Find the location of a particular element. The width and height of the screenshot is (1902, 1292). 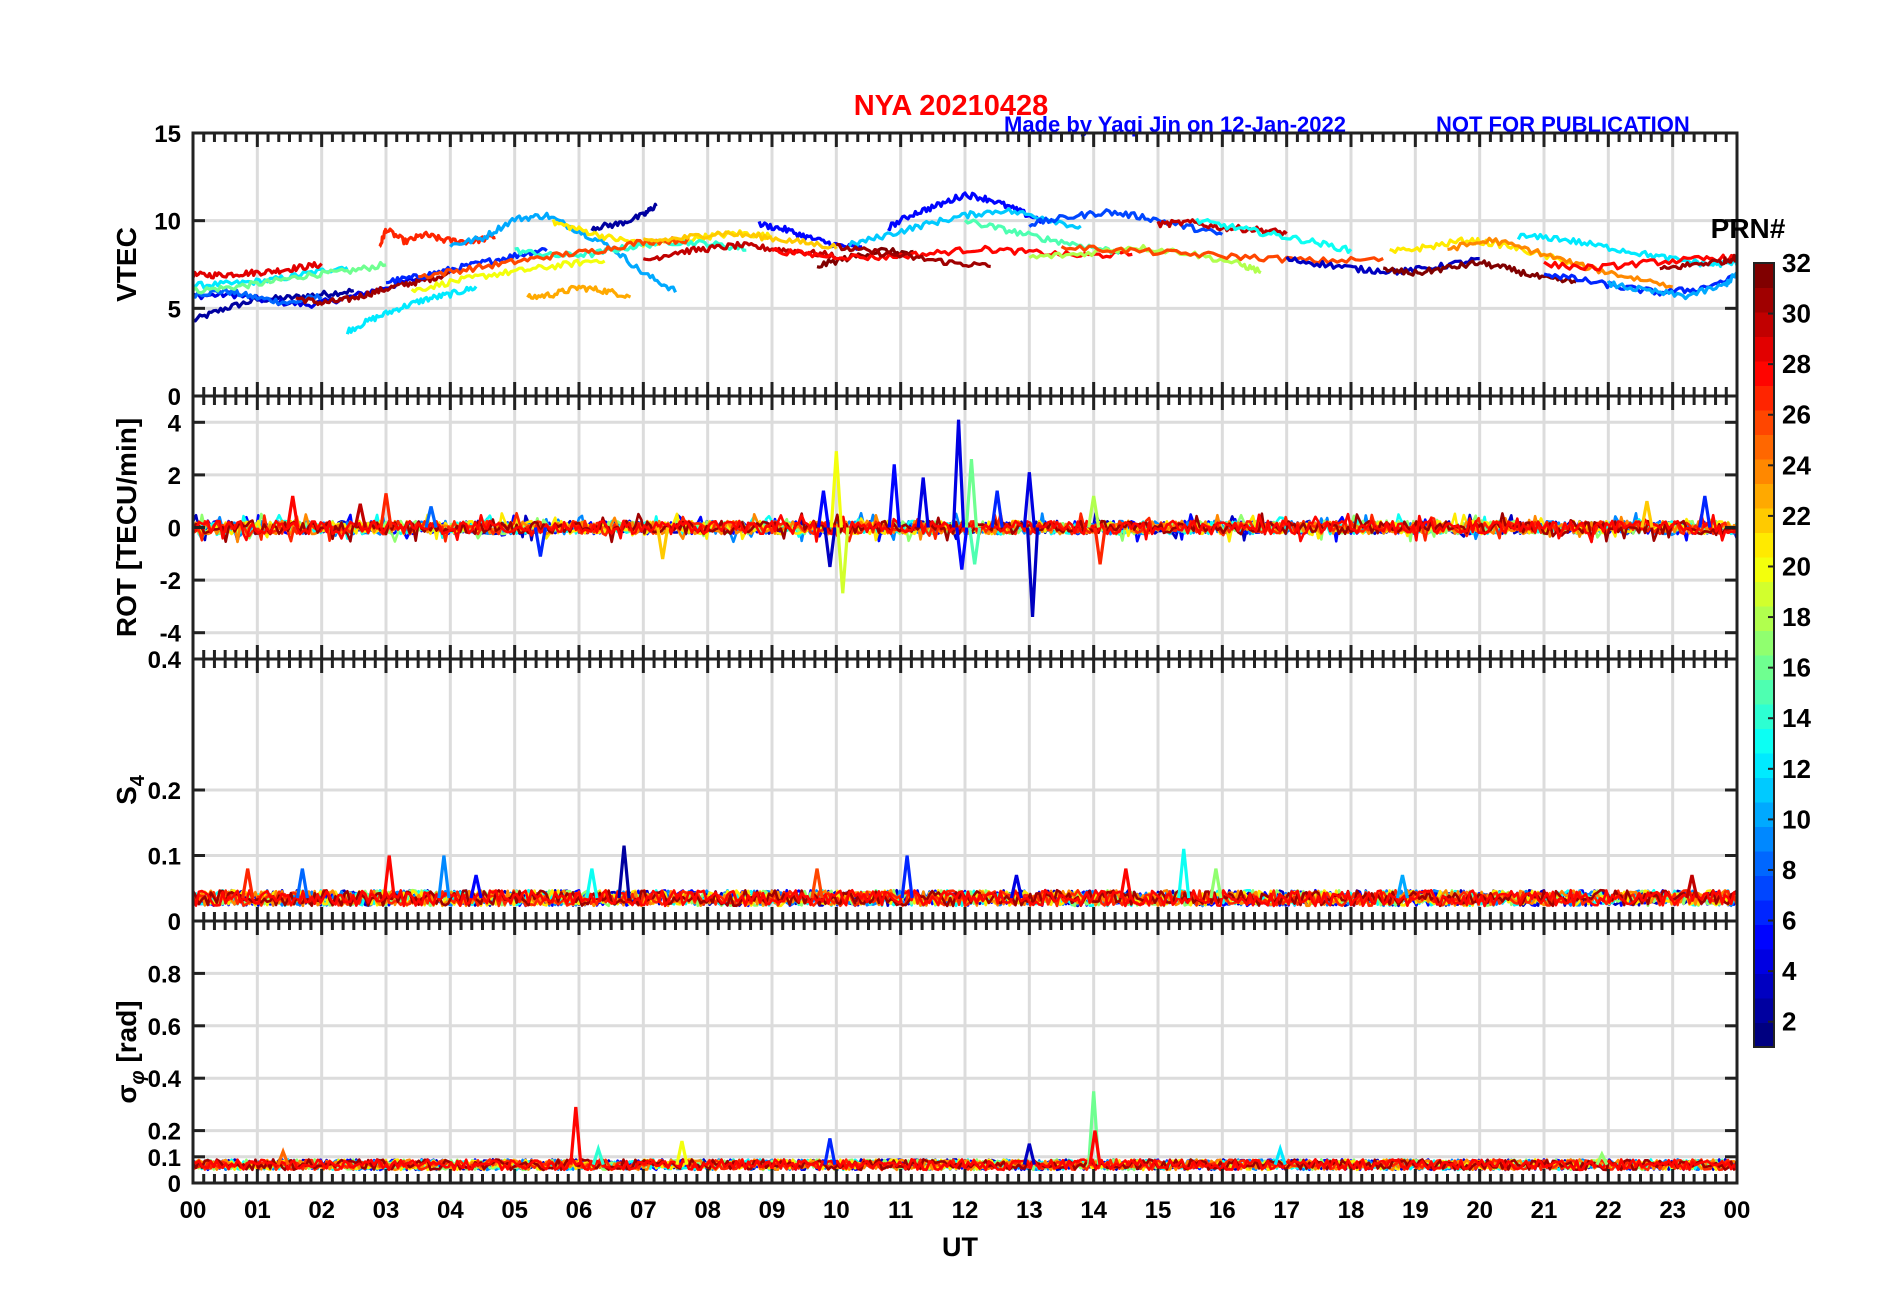

colorbar-tick-label: 4 is located at coordinates (1789, 971).